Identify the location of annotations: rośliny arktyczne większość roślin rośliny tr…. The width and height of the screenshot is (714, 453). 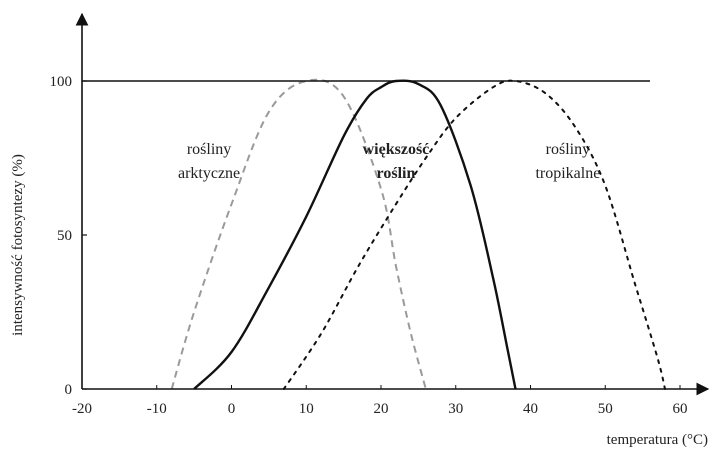
(389, 161).